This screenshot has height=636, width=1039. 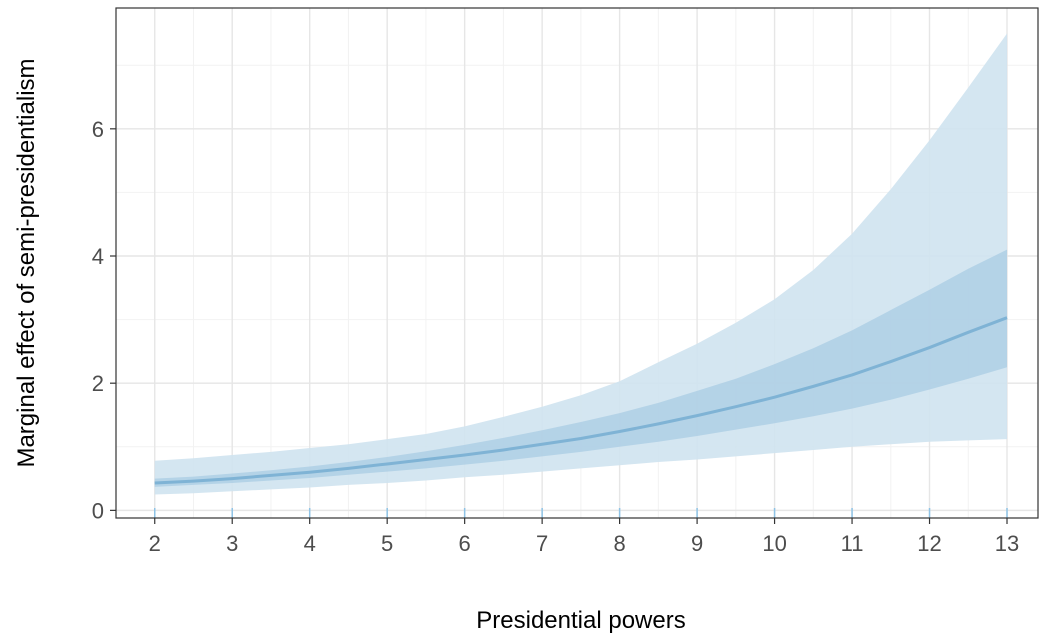 What do you see at coordinates (542, 543) in the screenshot?
I see `x-tick-label: 7` at bounding box center [542, 543].